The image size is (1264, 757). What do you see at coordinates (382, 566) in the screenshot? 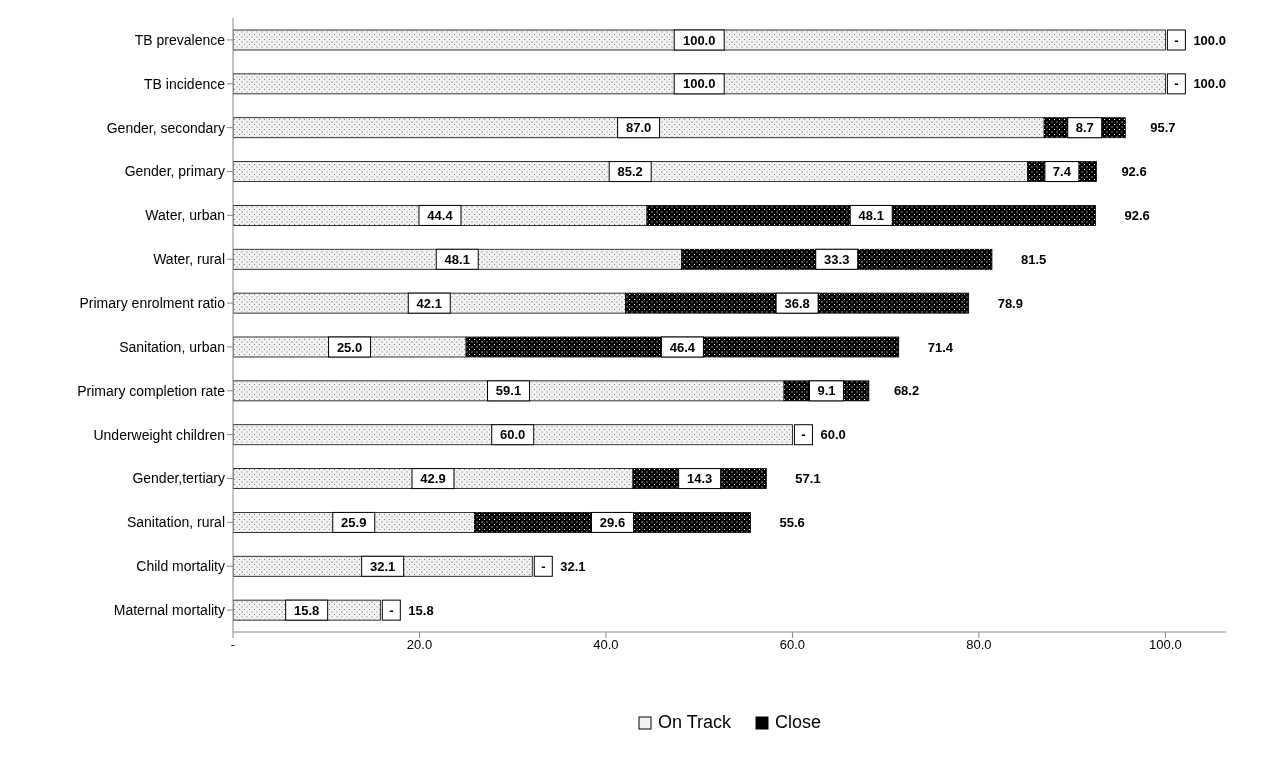
I see `data-label: 32.1` at bounding box center [382, 566].